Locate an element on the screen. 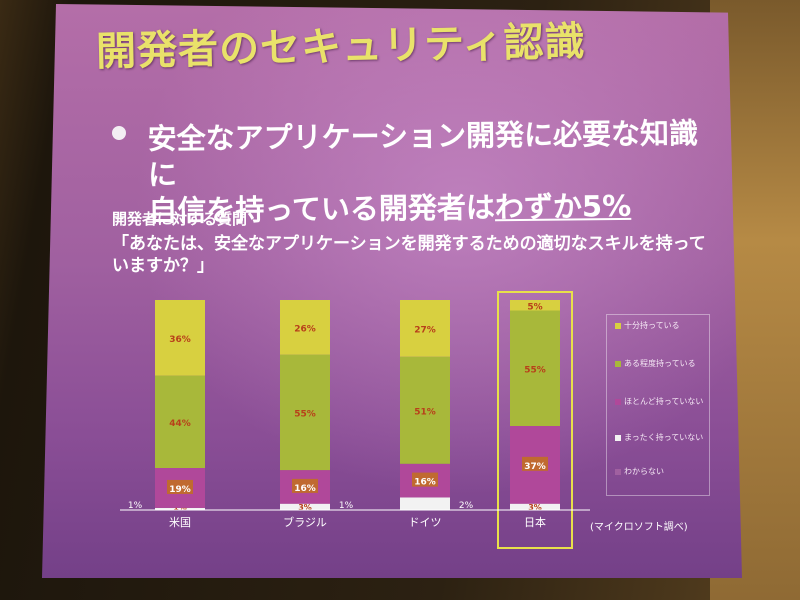  legend-entry: 十分持っている is located at coordinates (661, 326).